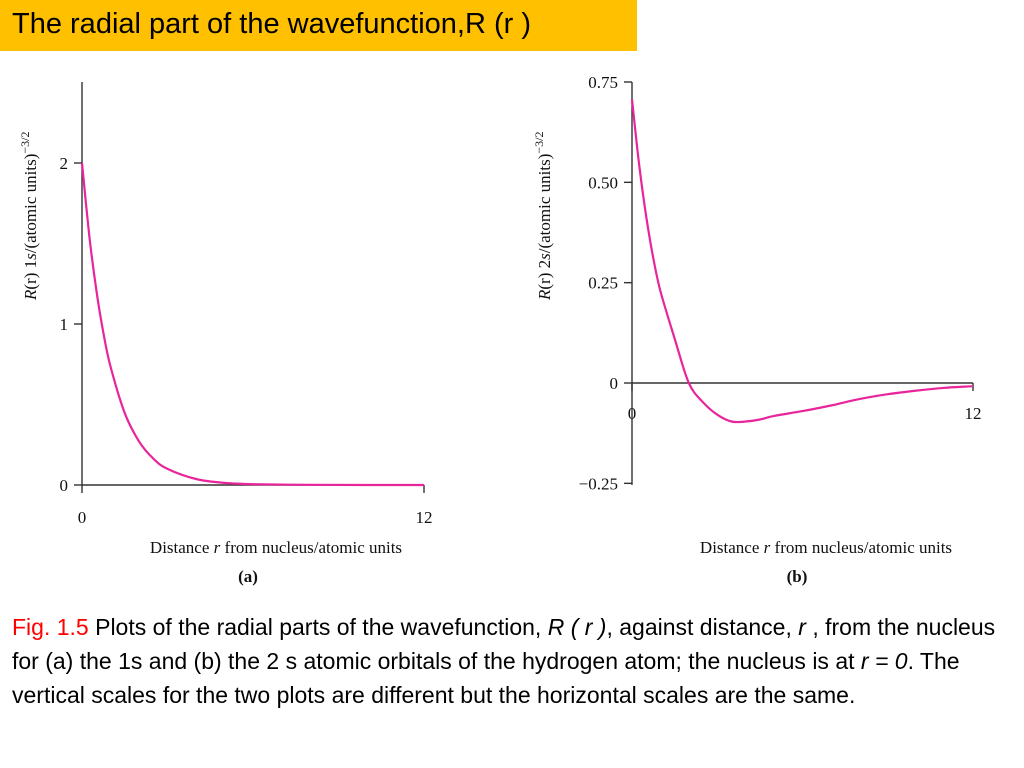  I want to click on chart-b-ylabel-sup: −3/2, so click(539, 143).